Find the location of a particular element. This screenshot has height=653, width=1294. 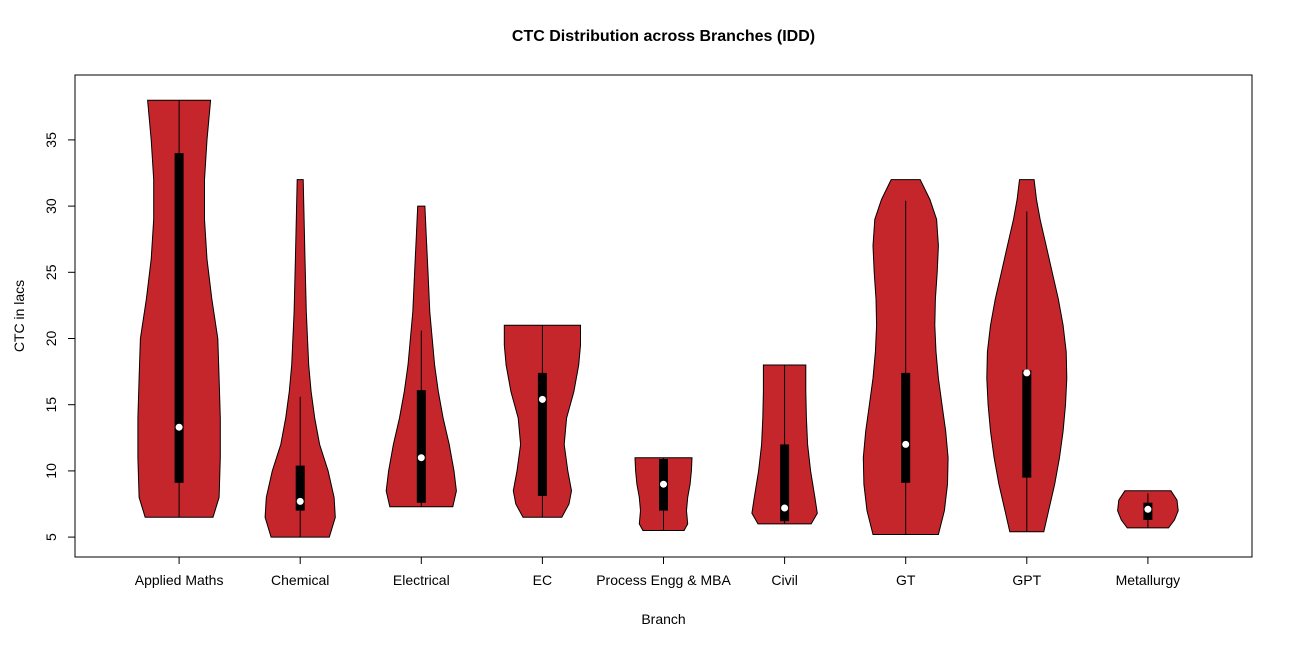

x-tick-label-ec: EC is located at coordinates (542, 580).